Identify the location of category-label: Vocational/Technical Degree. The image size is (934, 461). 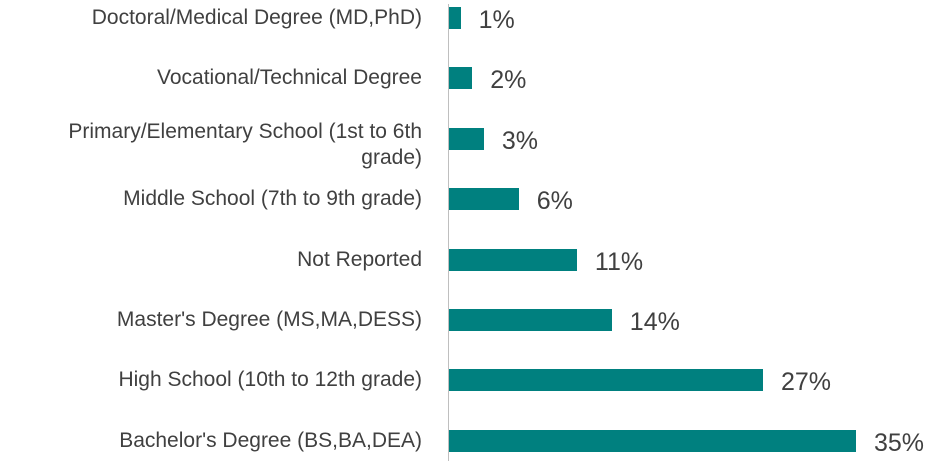
(289, 78).